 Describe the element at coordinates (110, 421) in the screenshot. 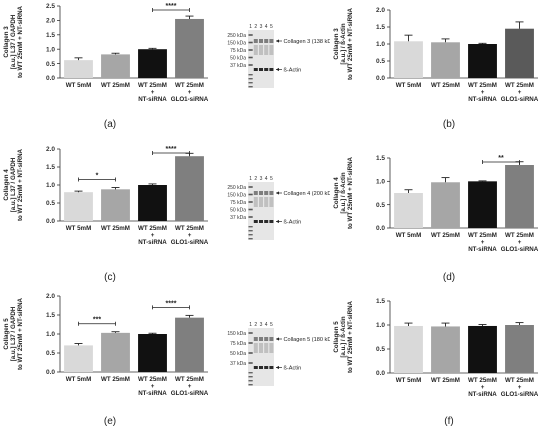

I see `caption-e: (e)` at that location.